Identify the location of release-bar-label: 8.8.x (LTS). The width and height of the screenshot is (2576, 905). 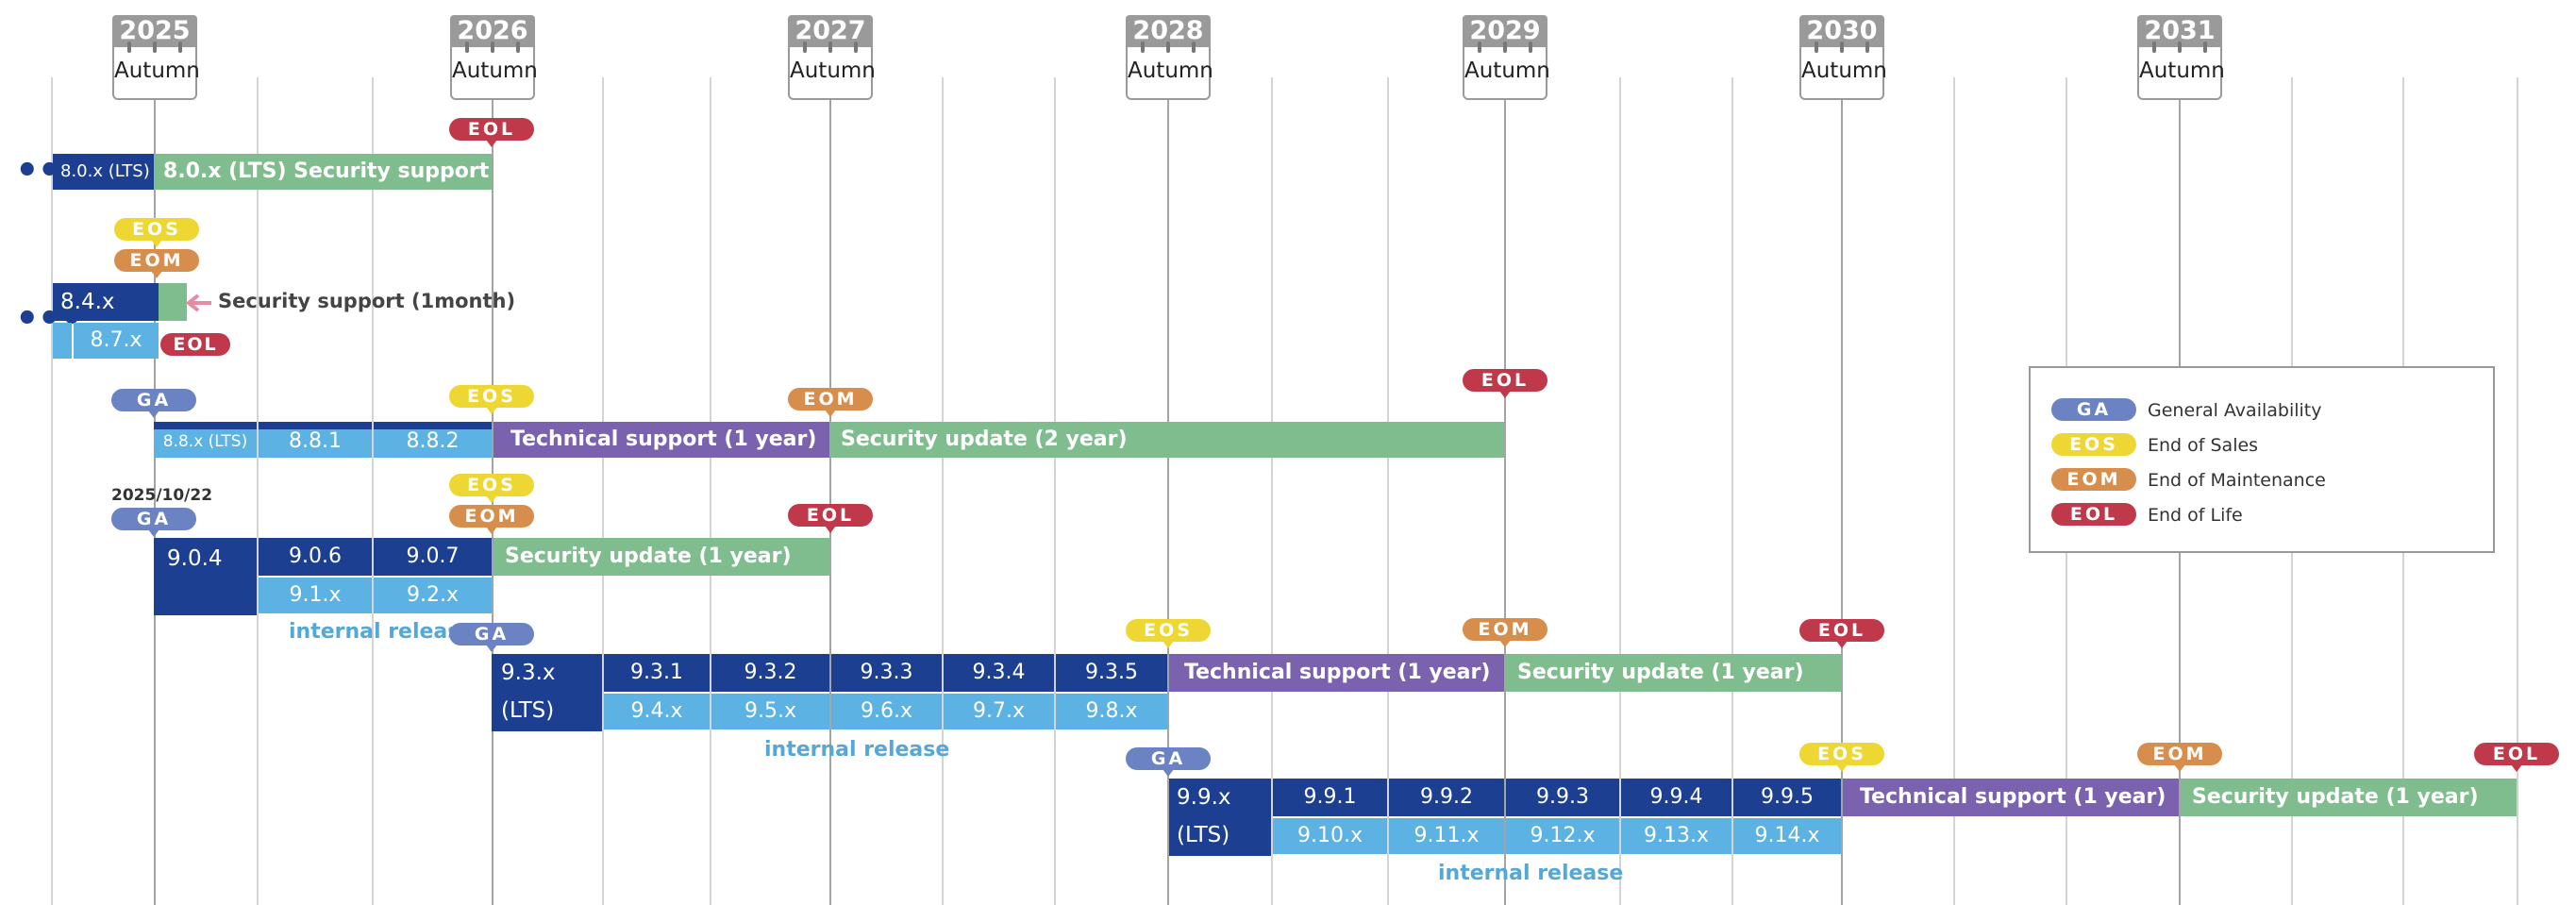
(205, 443).